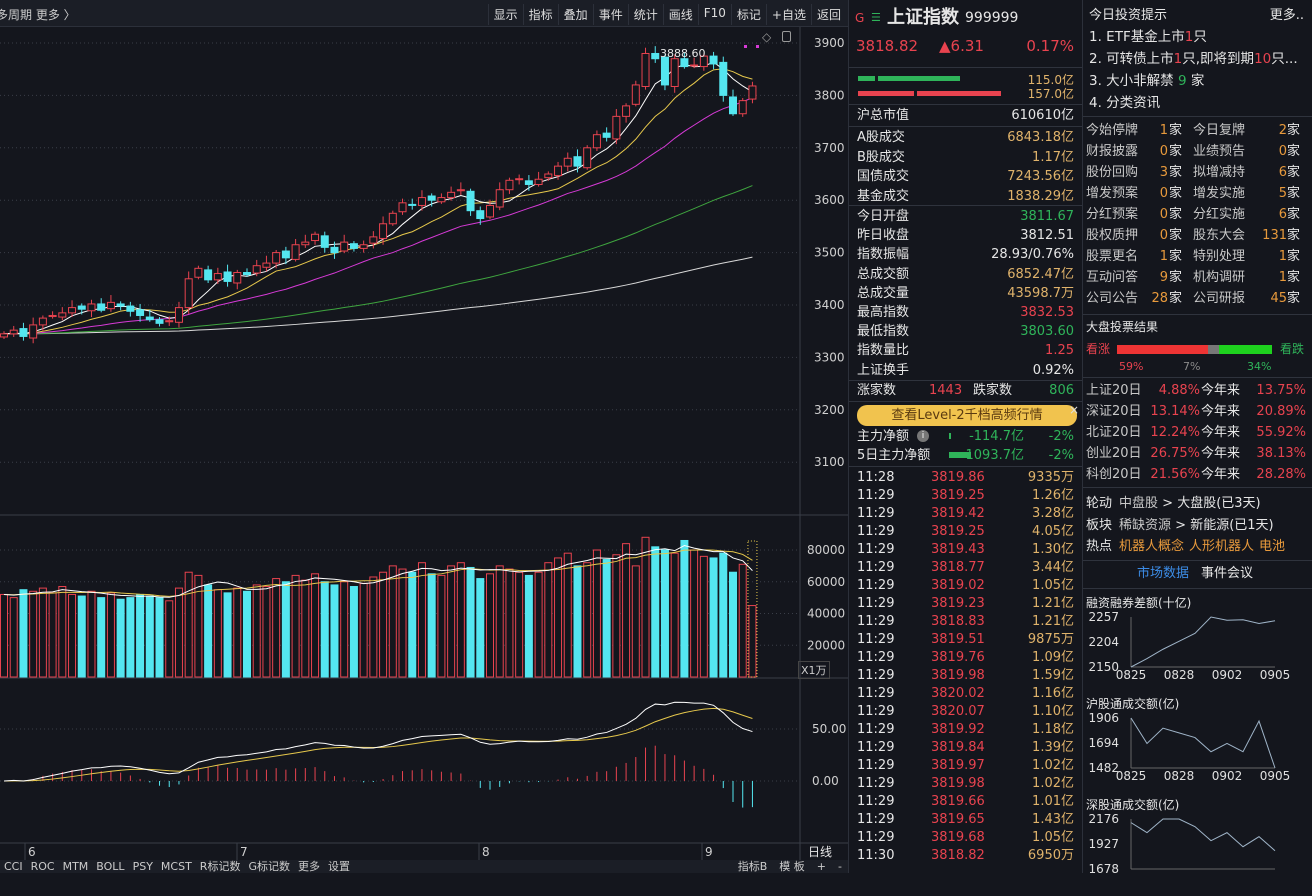 This screenshot has height=896, width=1312. What do you see at coordinates (13, 866) in the screenshot?
I see `indicator-tab: CCI` at bounding box center [13, 866].